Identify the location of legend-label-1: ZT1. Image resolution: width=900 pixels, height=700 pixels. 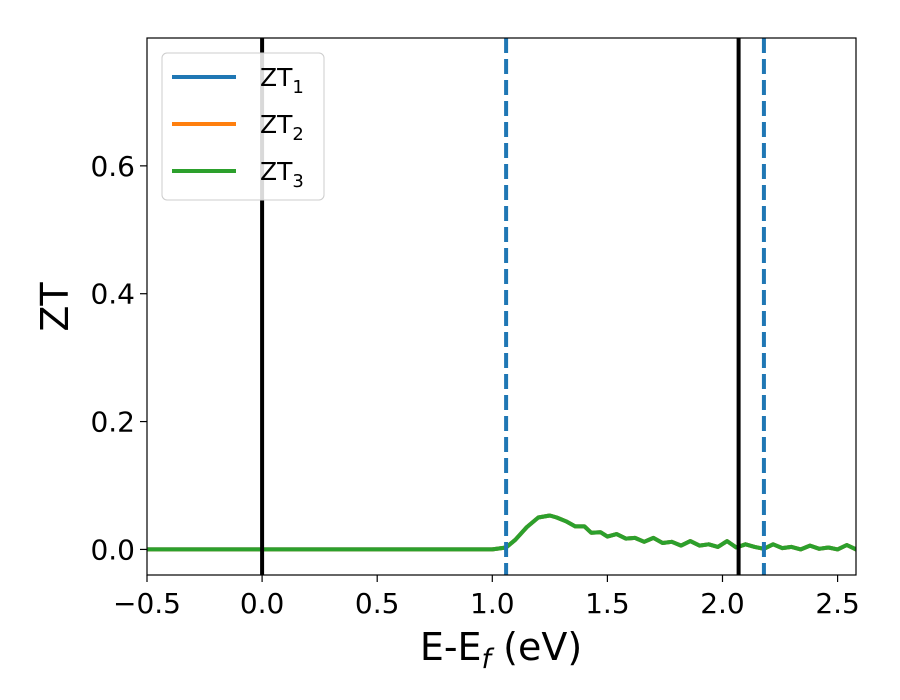
(282, 80).